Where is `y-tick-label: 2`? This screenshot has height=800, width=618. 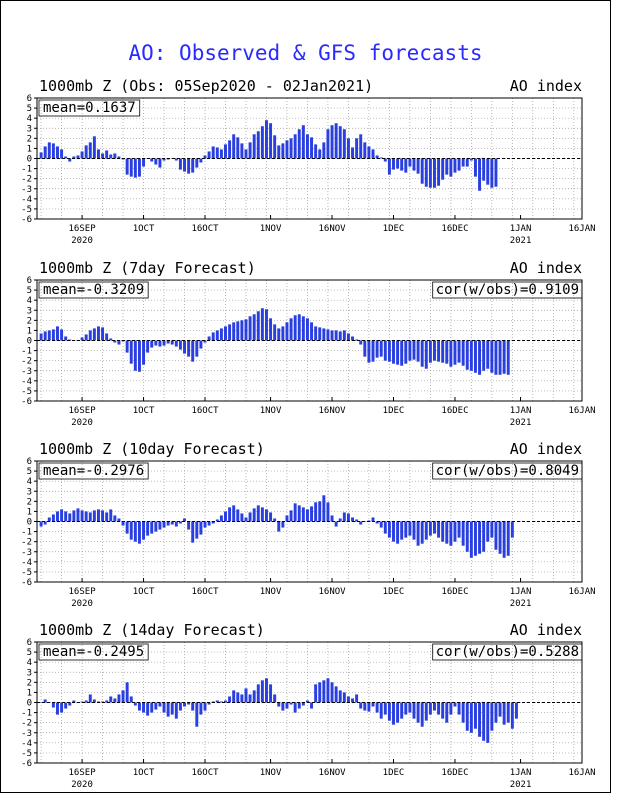 y-tick-label: 2 is located at coordinates (29, 139).